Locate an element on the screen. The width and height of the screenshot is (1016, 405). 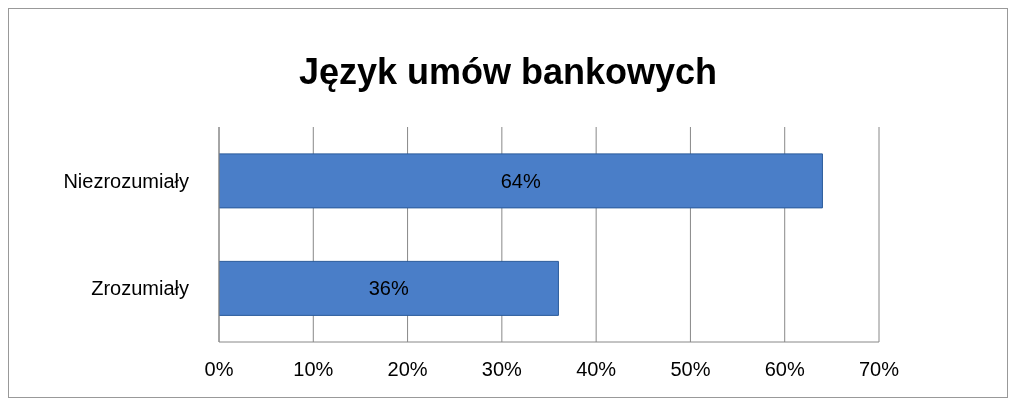
x-tick-label: 70% is located at coordinates (879, 369).